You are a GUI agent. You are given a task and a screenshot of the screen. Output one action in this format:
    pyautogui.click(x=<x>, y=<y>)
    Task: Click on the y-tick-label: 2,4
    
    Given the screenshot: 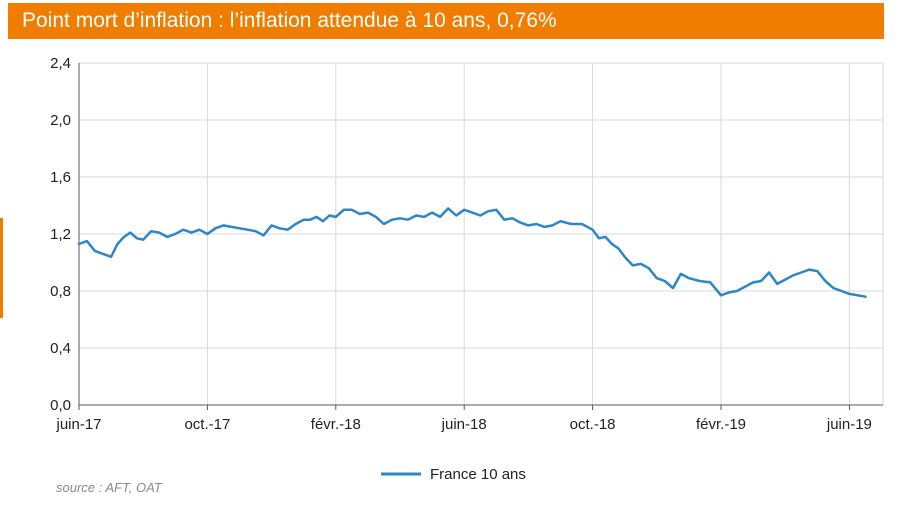 What is the action you would take?
    pyautogui.click(x=60, y=63)
    